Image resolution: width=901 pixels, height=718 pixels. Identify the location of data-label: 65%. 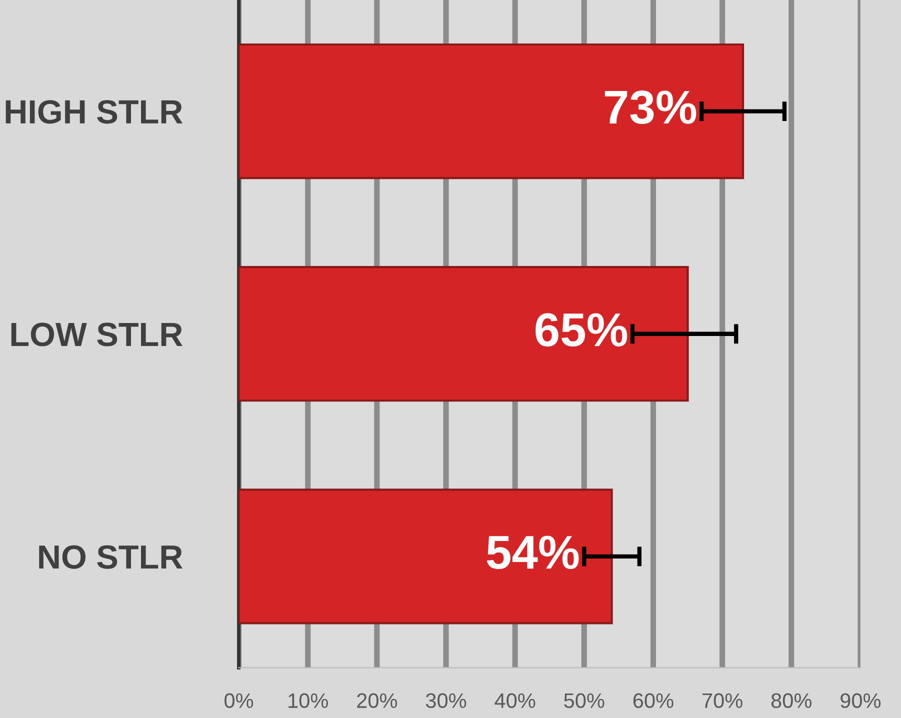
(582, 330).